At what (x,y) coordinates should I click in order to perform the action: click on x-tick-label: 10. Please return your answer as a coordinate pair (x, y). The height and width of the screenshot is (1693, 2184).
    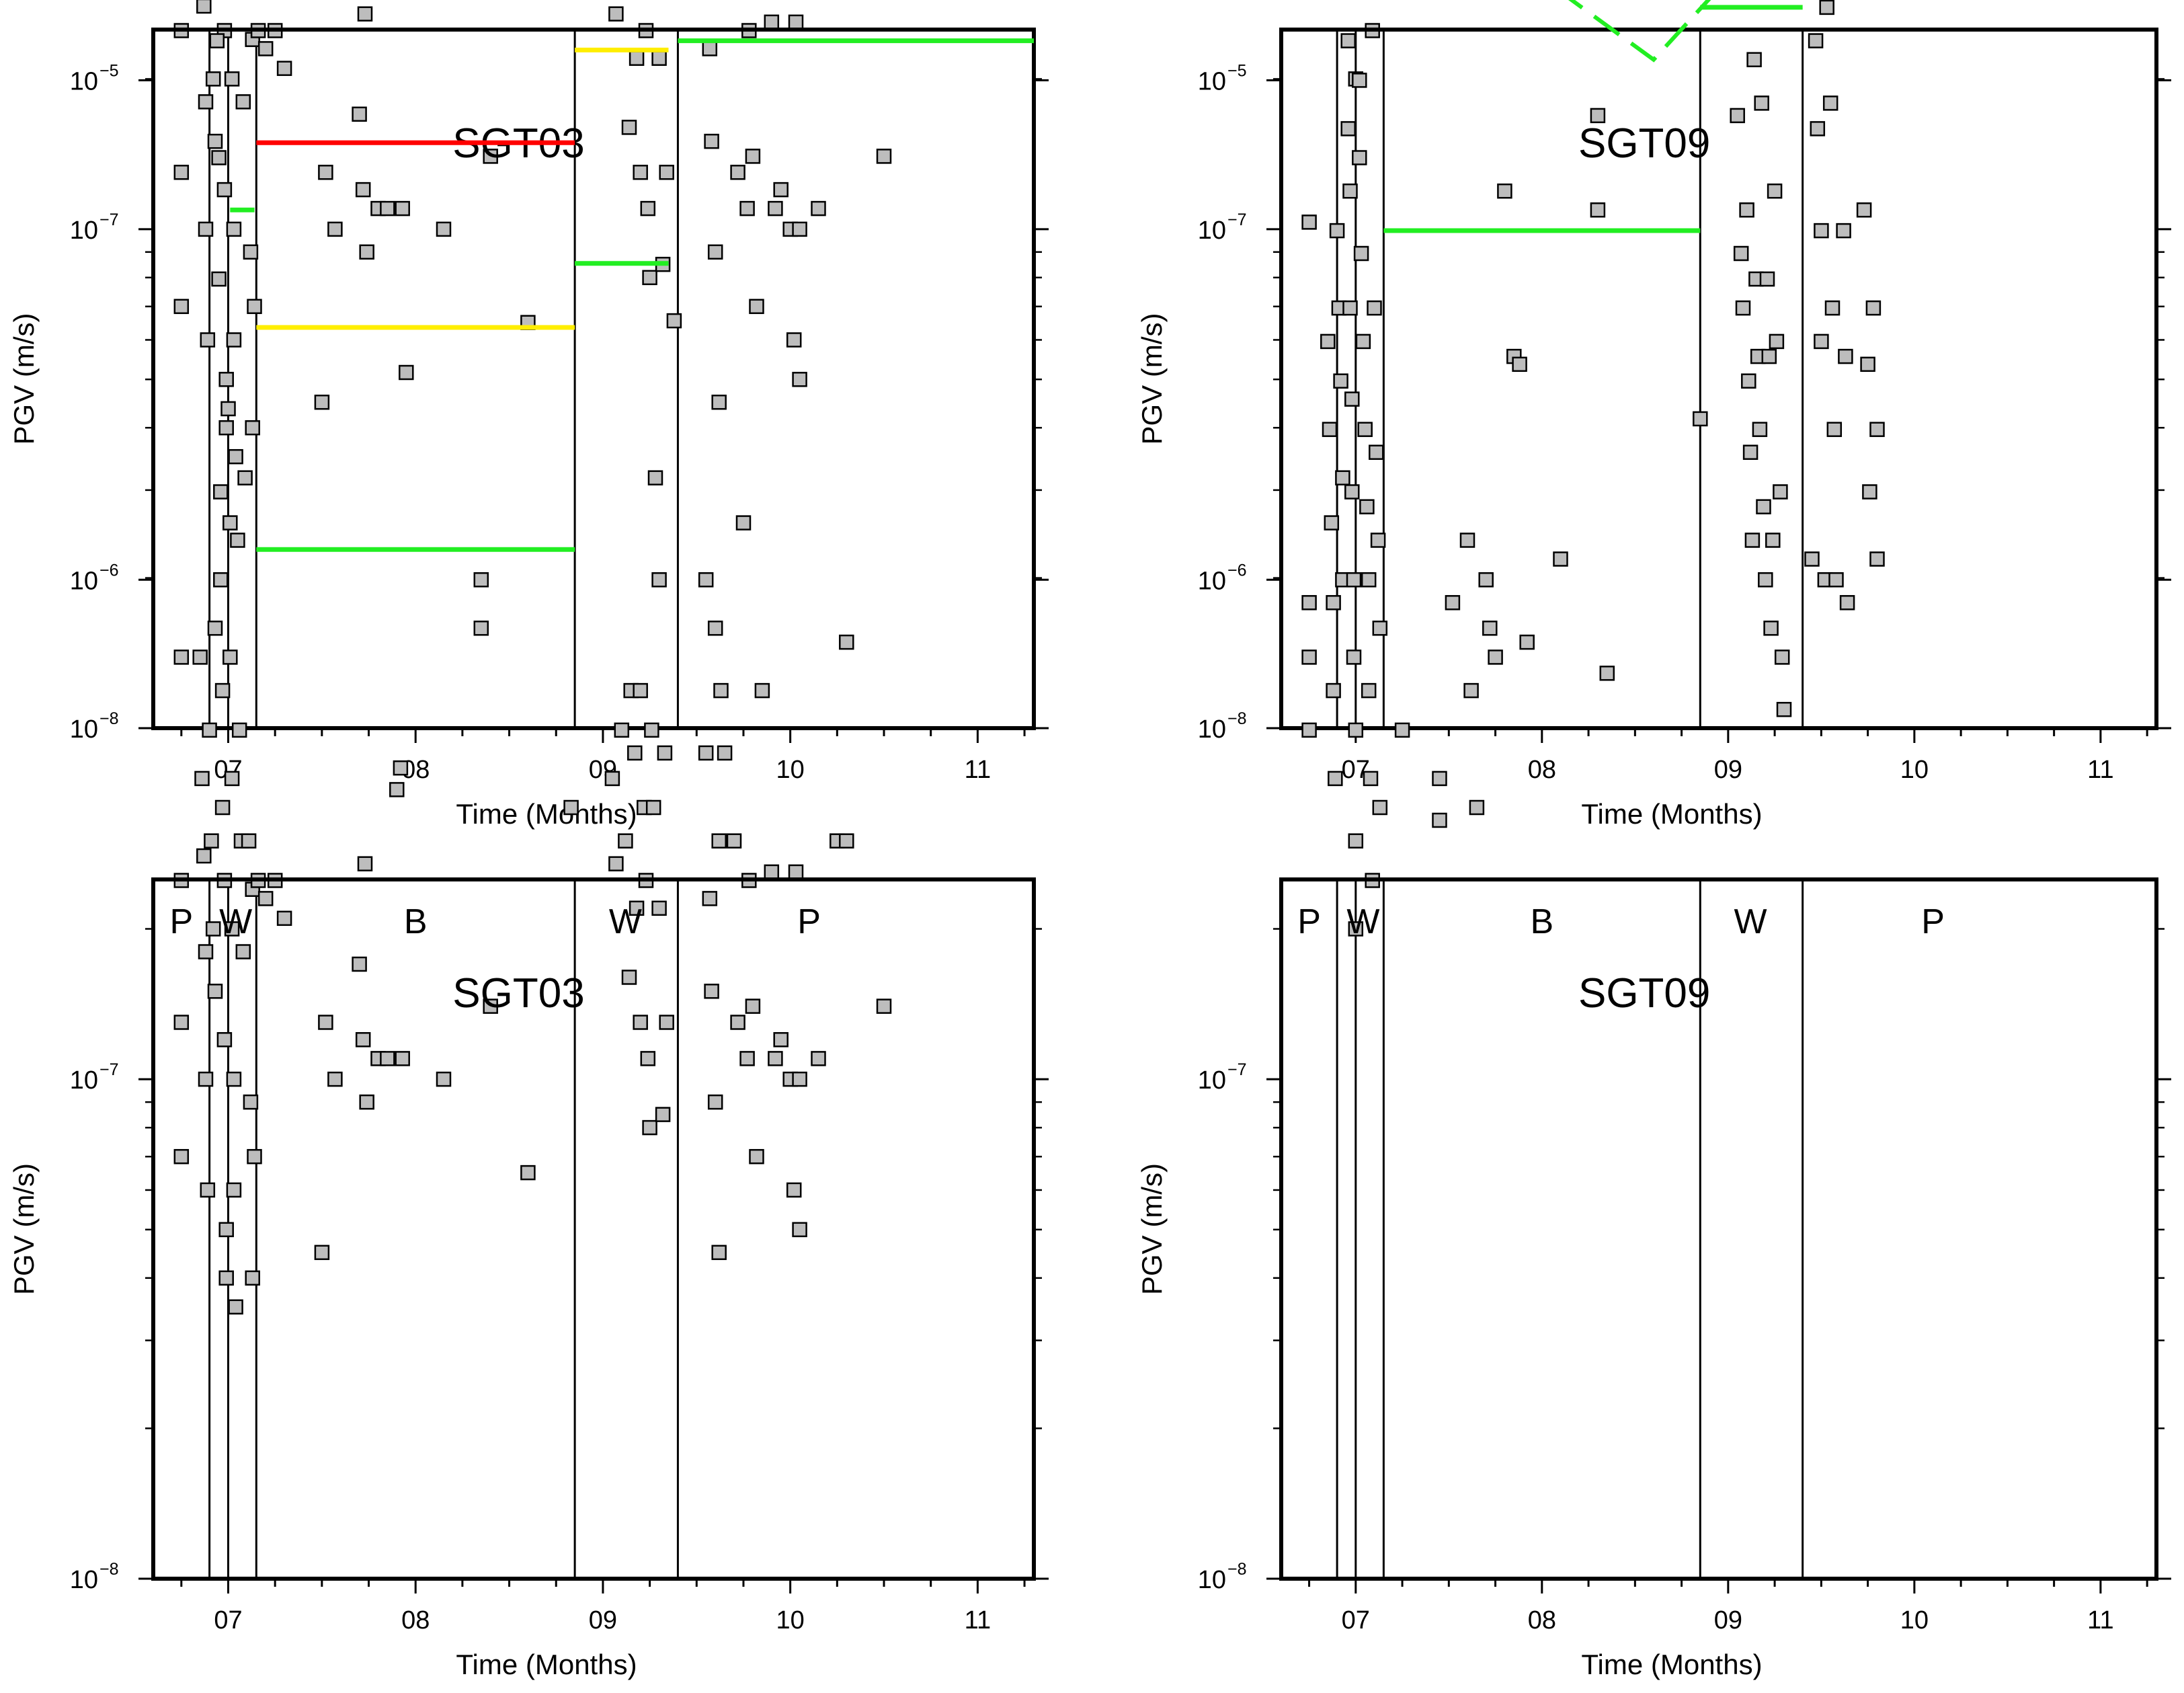
    Looking at the image, I should click on (1915, 770).